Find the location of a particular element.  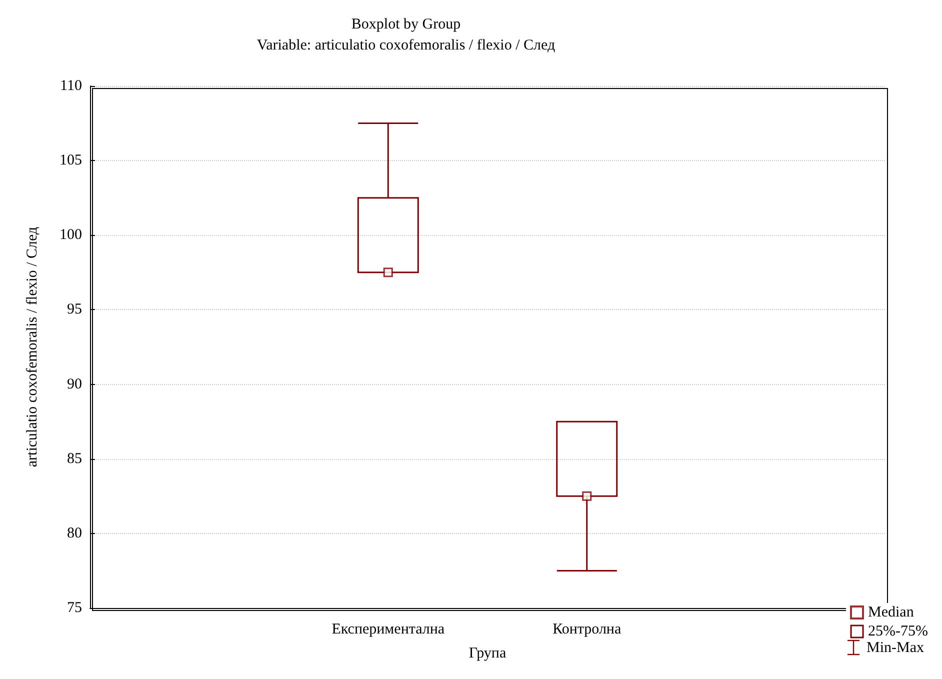

y-tick-label: 80 is located at coordinates (74, 533).